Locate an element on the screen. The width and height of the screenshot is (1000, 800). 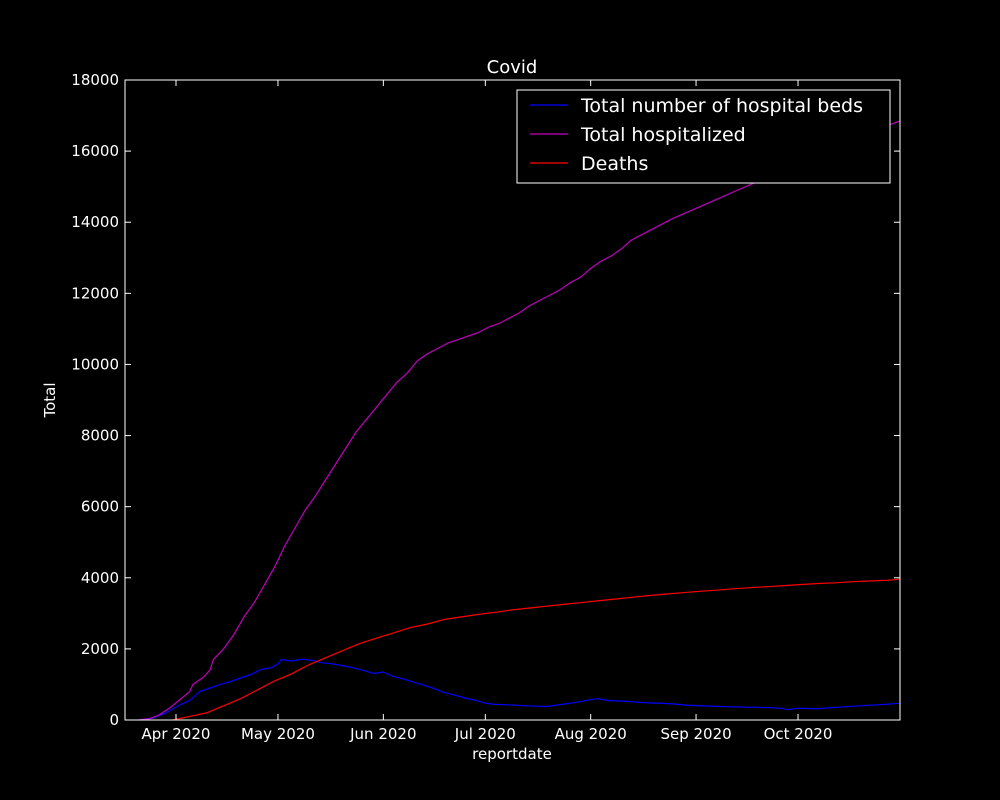
y-tick-label: 2000 is located at coordinates (100, 649).